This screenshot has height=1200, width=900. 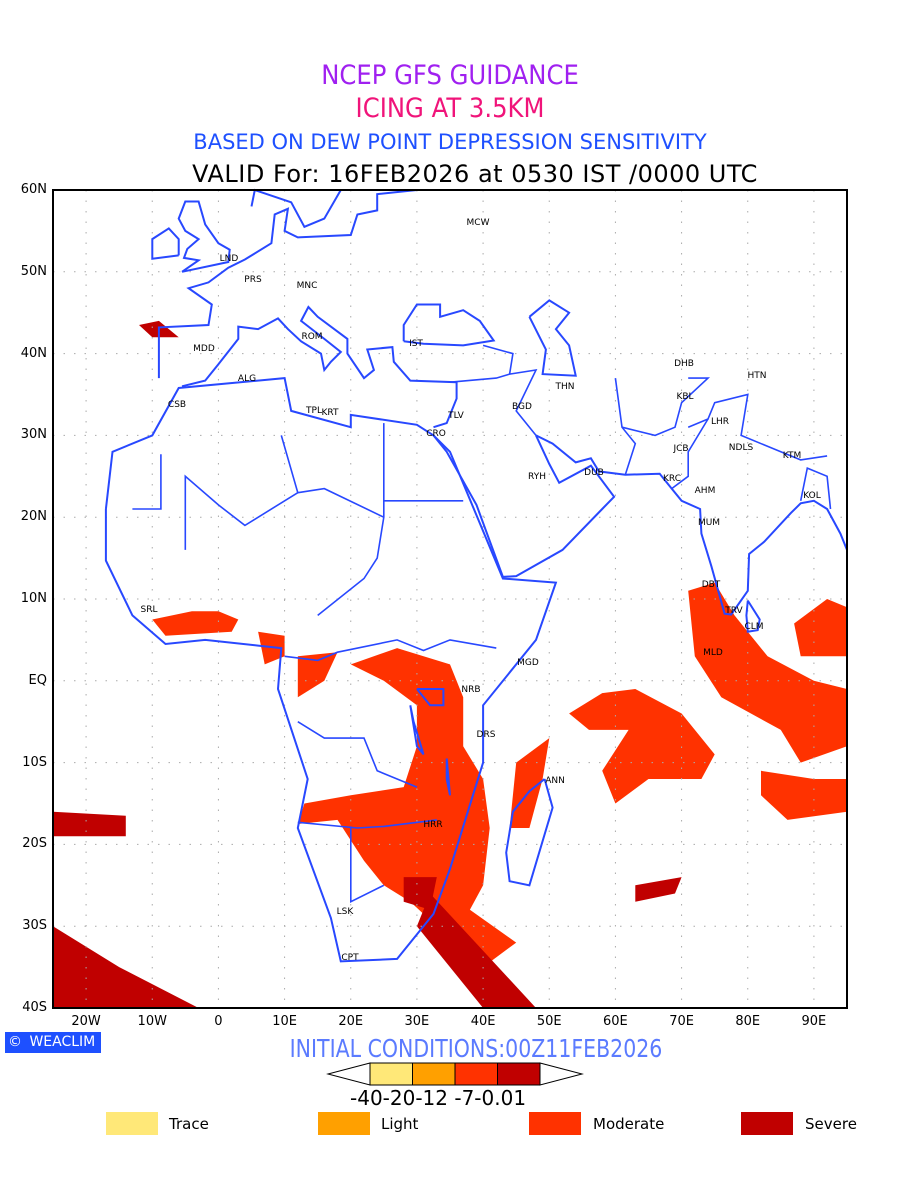 I want to click on city-label-csb: CSB, so click(x=177, y=405).